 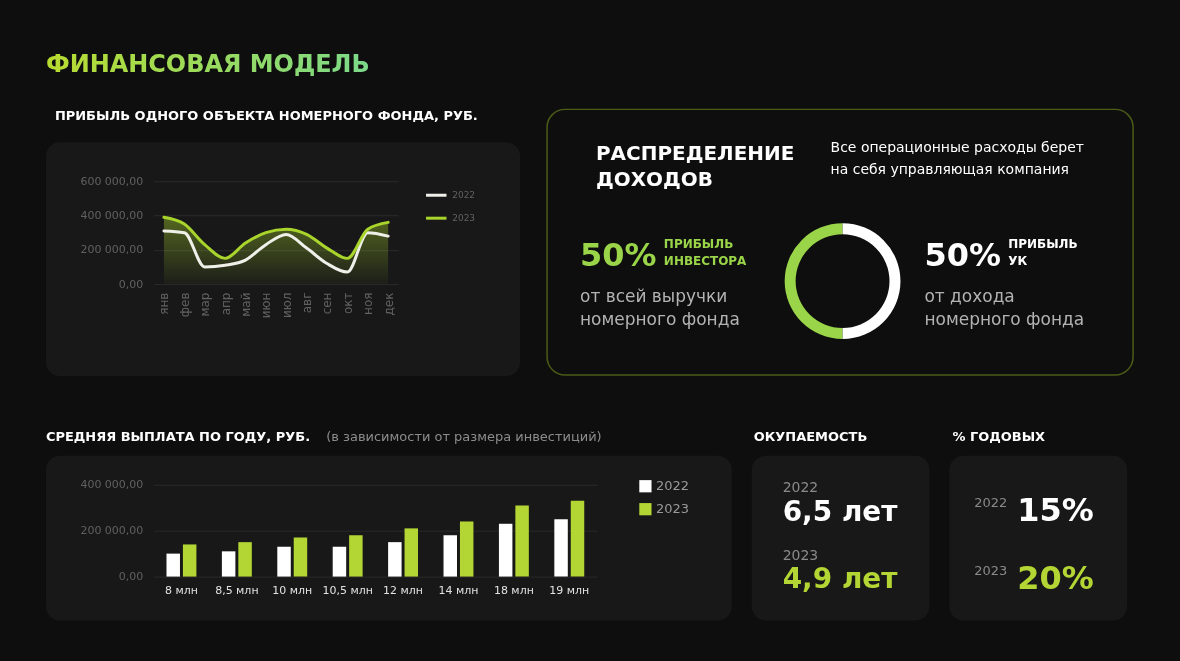 I want to click on slice-label: ПРИБЫЛЬ УК, so click(x=1043, y=253).